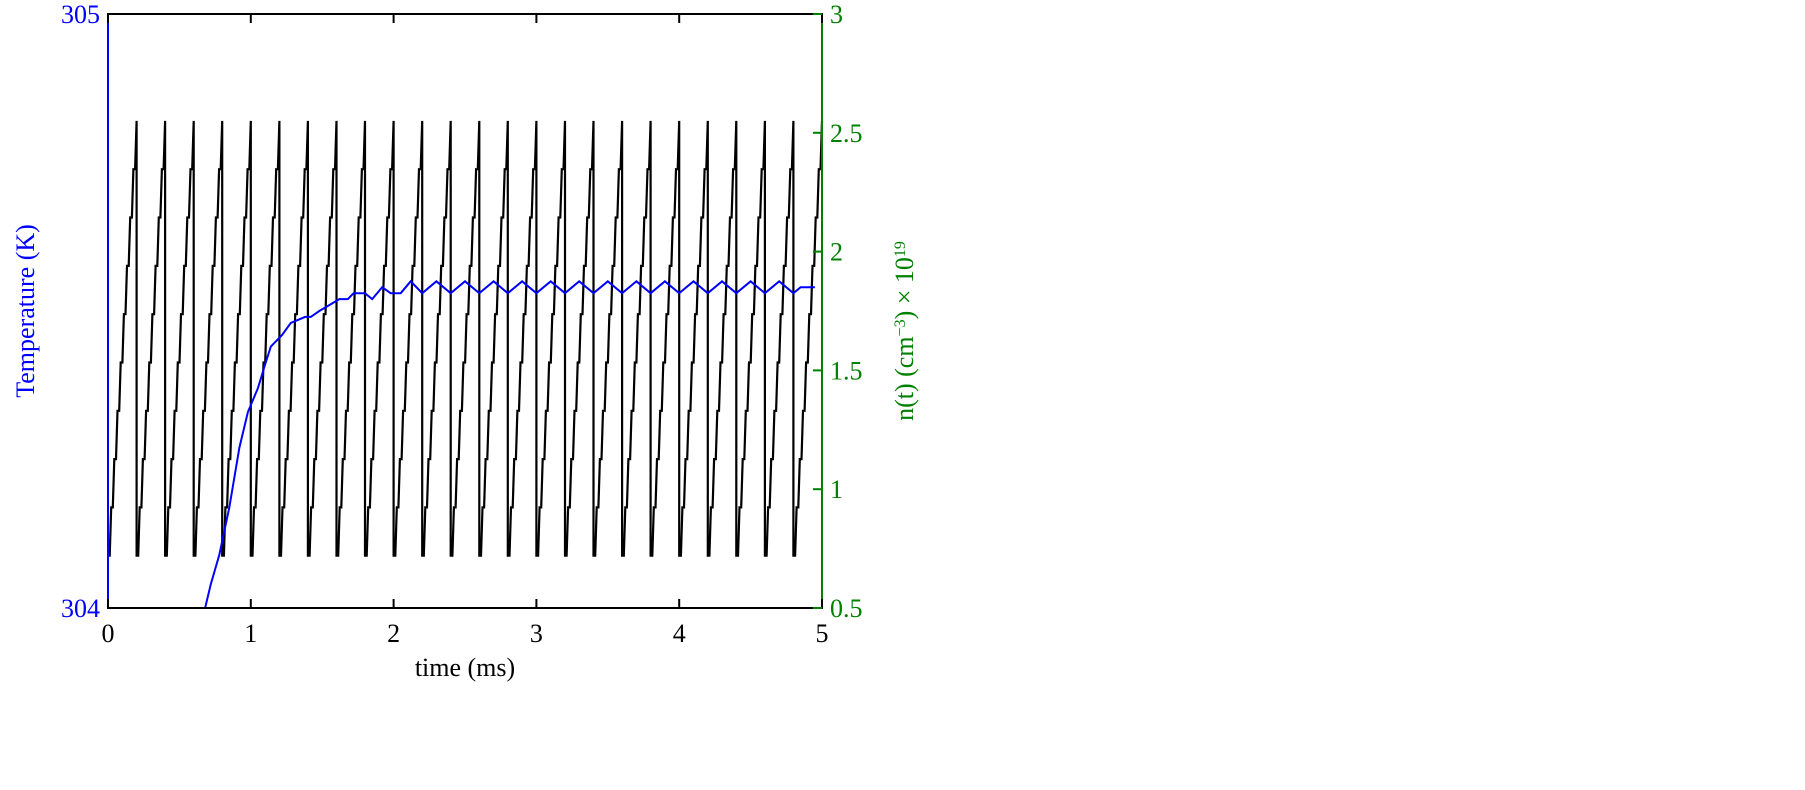 Image resolution: width=1805 pixels, height=790 pixels. I want to click on right-tick-label: 3, so click(836, 14).